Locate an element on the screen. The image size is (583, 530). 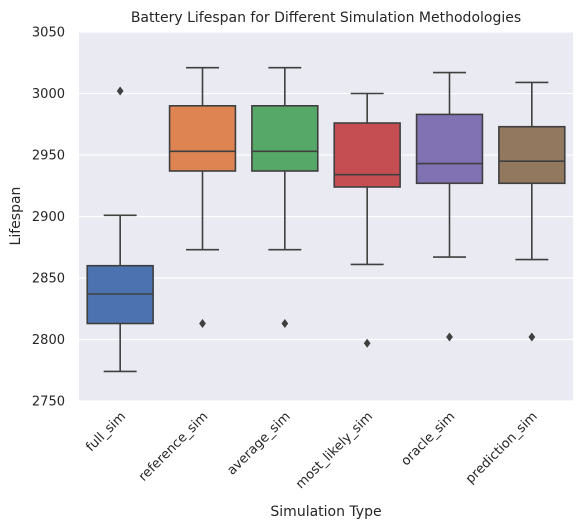
x-tick-label: reference_sim is located at coordinates (173, 446).